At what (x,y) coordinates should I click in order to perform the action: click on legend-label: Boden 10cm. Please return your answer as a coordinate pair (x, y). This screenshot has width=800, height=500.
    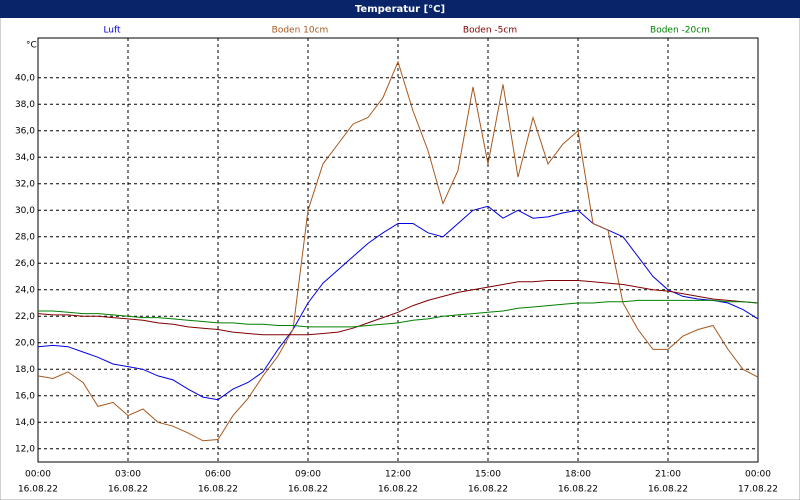
    Looking at the image, I should click on (300, 31).